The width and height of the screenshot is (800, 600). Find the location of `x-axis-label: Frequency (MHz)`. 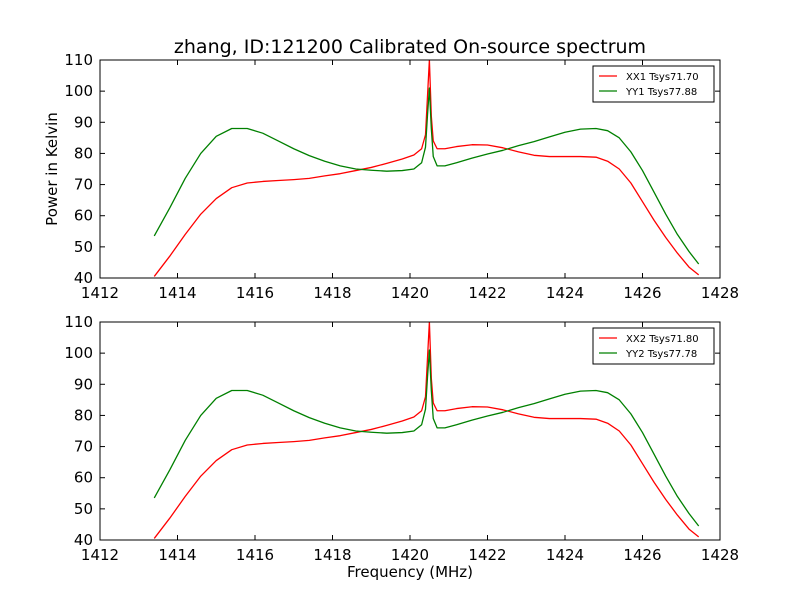

x-axis-label: Frequency (MHz) is located at coordinates (410, 572).